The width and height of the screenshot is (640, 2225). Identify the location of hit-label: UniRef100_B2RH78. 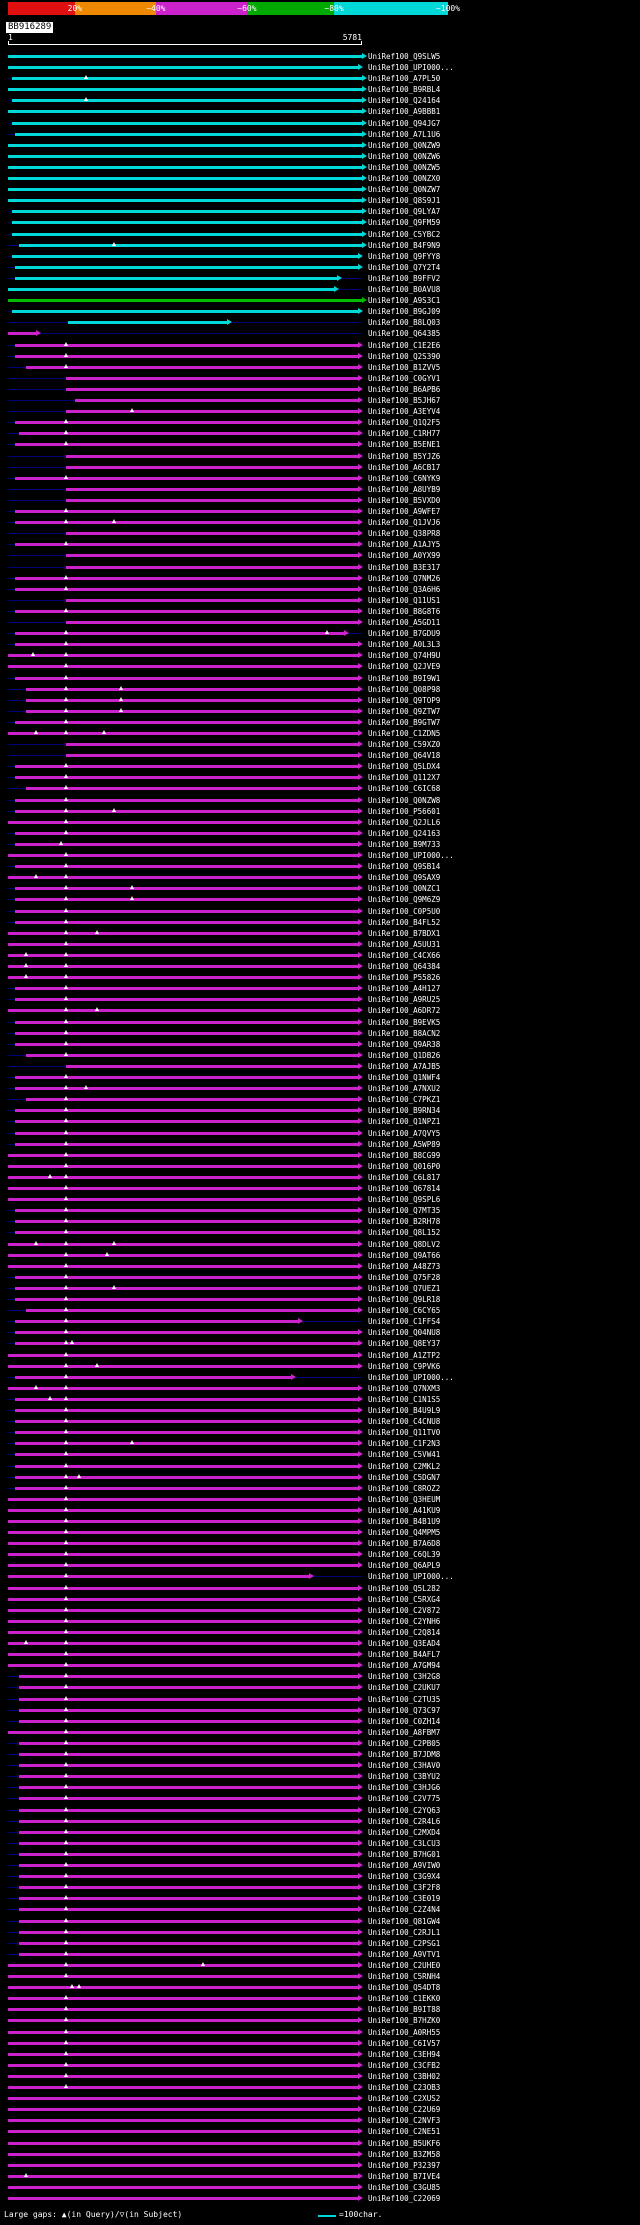
(404, 1222).